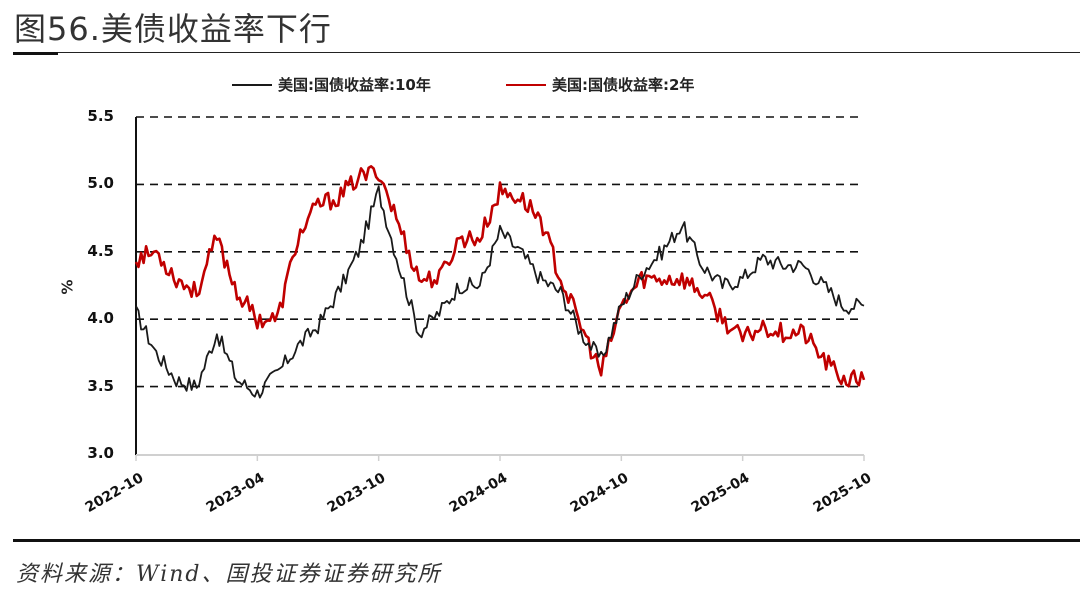  What do you see at coordinates (100, 250) in the screenshot?
I see `y-tick-label: 4.5` at bounding box center [100, 250].